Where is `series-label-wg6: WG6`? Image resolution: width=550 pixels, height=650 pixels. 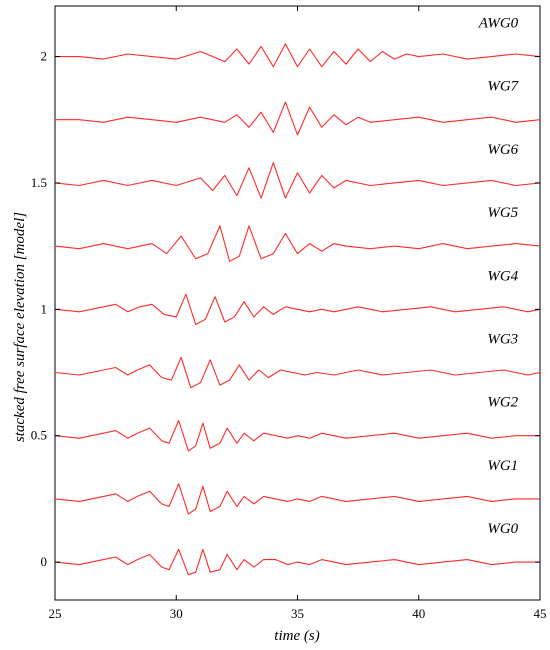
series-label-wg6: WG6 is located at coordinates (502, 150).